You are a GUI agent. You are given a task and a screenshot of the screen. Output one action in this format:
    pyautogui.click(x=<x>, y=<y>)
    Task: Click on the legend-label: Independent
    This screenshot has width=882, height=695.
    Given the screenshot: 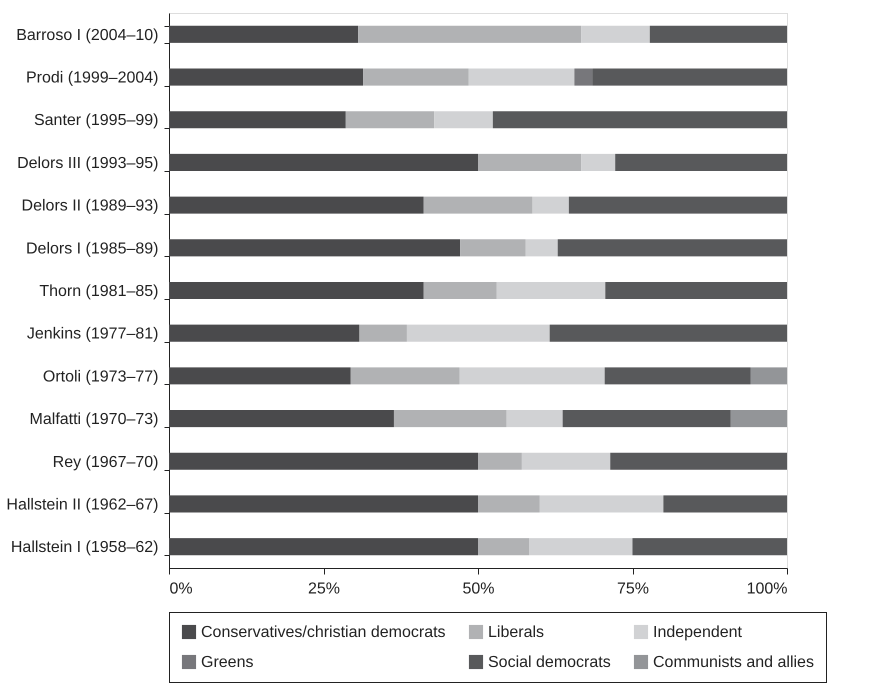 What is the action you would take?
    pyautogui.click(x=698, y=632)
    